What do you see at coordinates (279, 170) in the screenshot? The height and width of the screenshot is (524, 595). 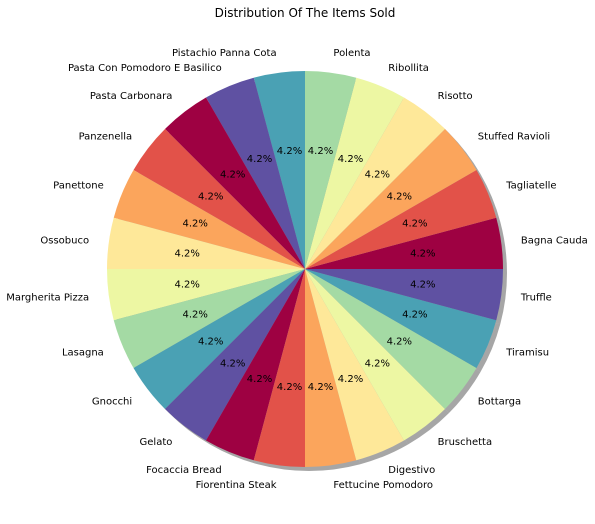 I see `pie-slice-pistachio-panna-cota` at bounding box center [279, 170].